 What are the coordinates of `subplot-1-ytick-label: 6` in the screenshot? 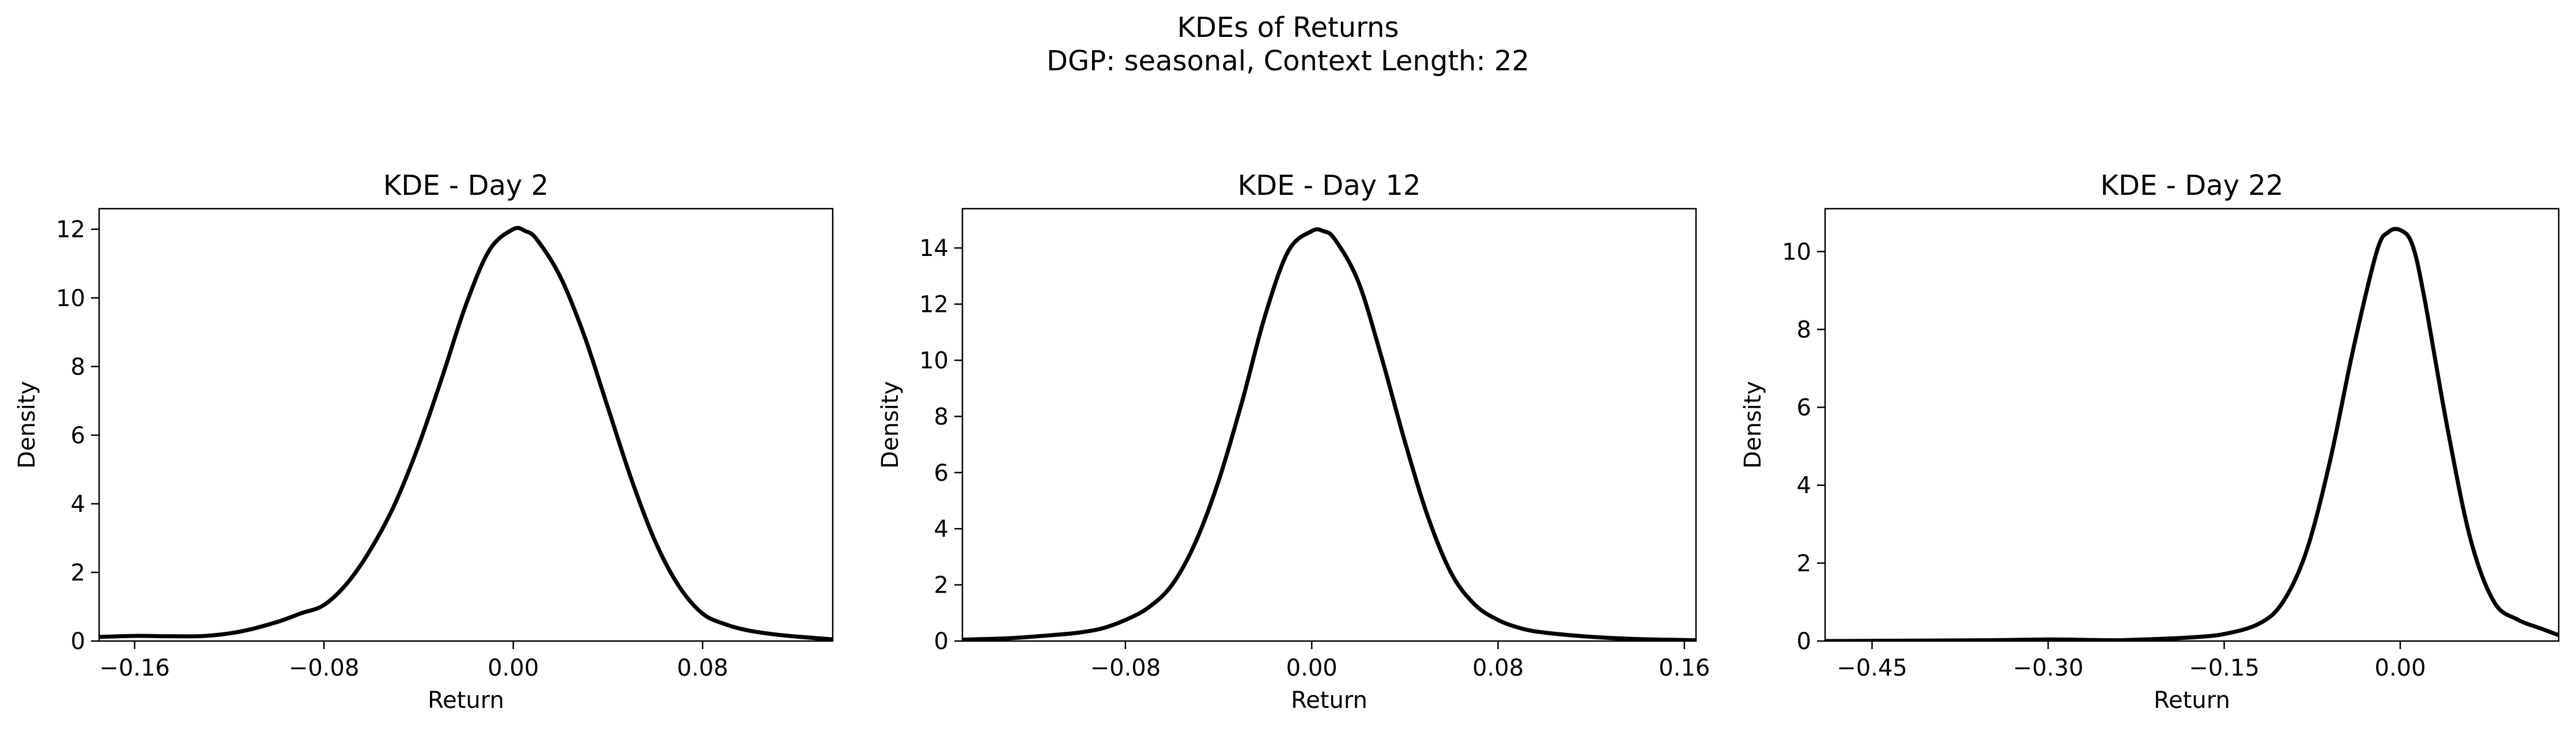 It's located at (78, 436).